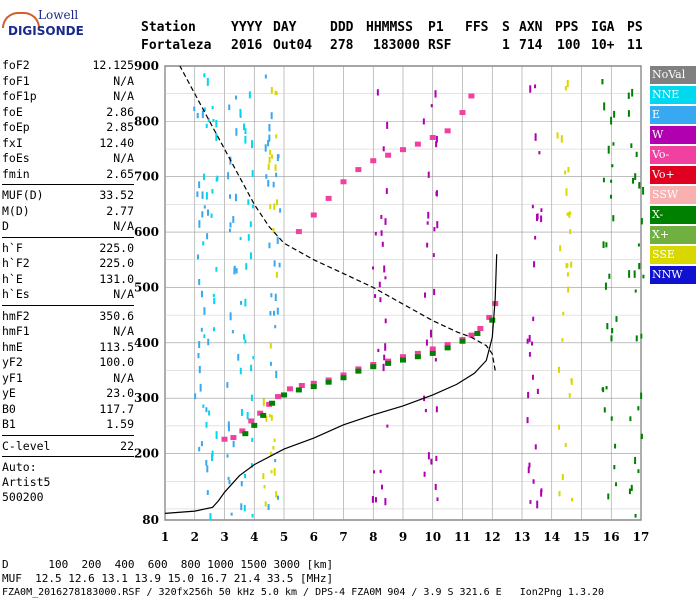 This screenshot has width=700, height=600. What do you see at coordinates (343, 378) in the screenshot?
I see `trace-point-X-trace` at bounding box center [343, 378].